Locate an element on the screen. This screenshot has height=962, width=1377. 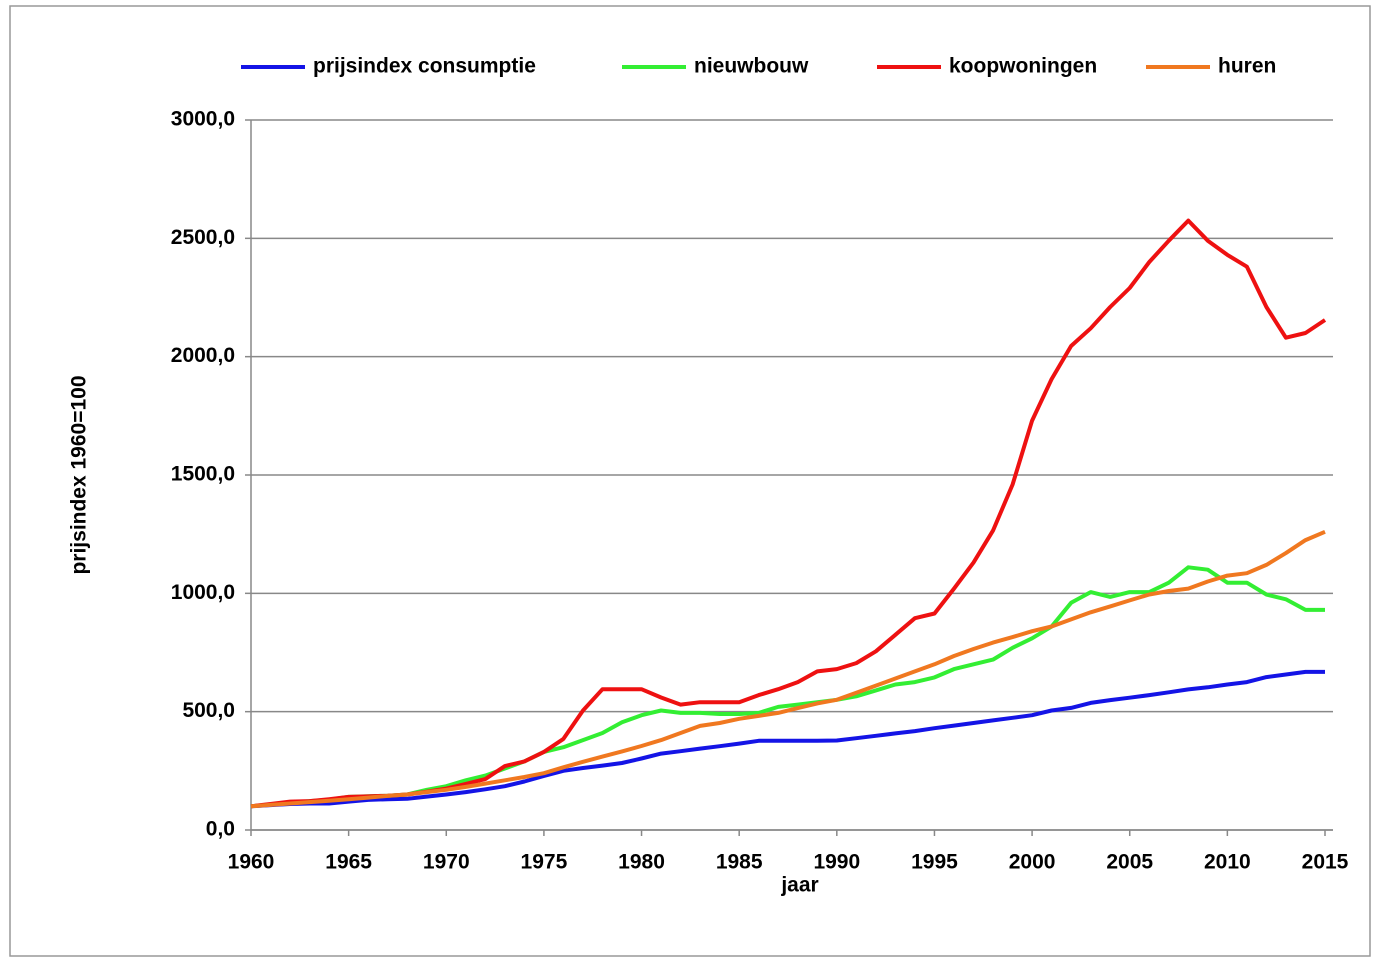
y-tick-label: 1000,0 is located at coordinates (203, 592).